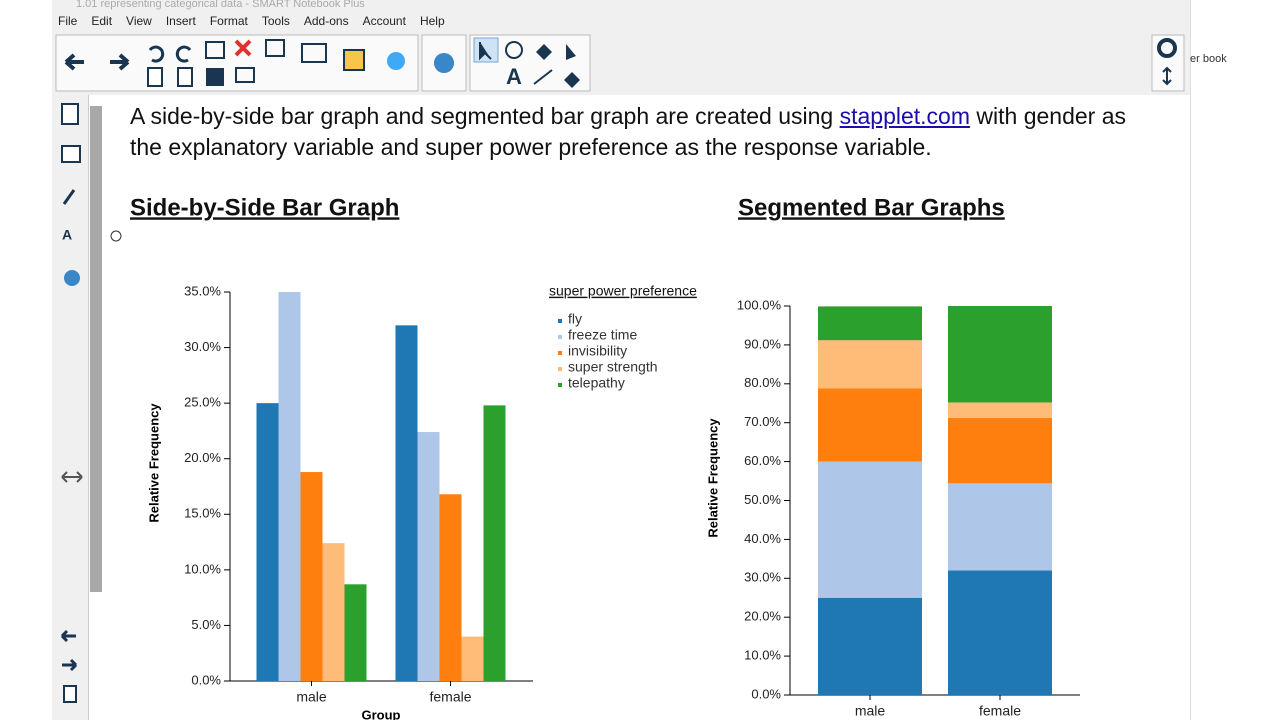 This screenshot has width=1280, height=720. I want to click on y-tick-label: 90.0%, so click(762, 343).